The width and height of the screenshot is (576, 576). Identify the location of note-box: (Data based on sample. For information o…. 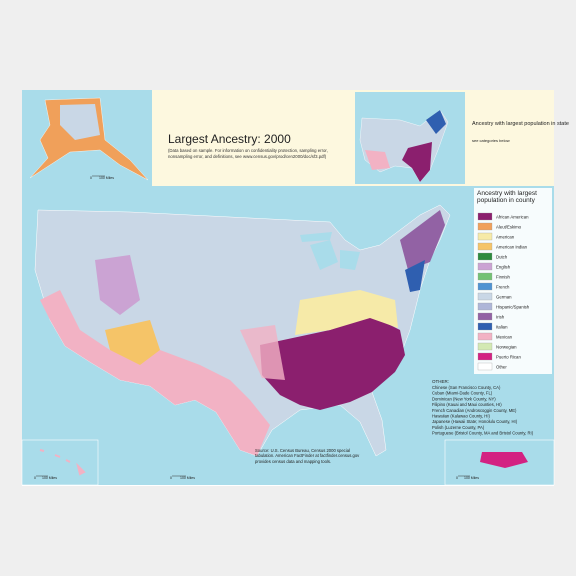
(248, 153).